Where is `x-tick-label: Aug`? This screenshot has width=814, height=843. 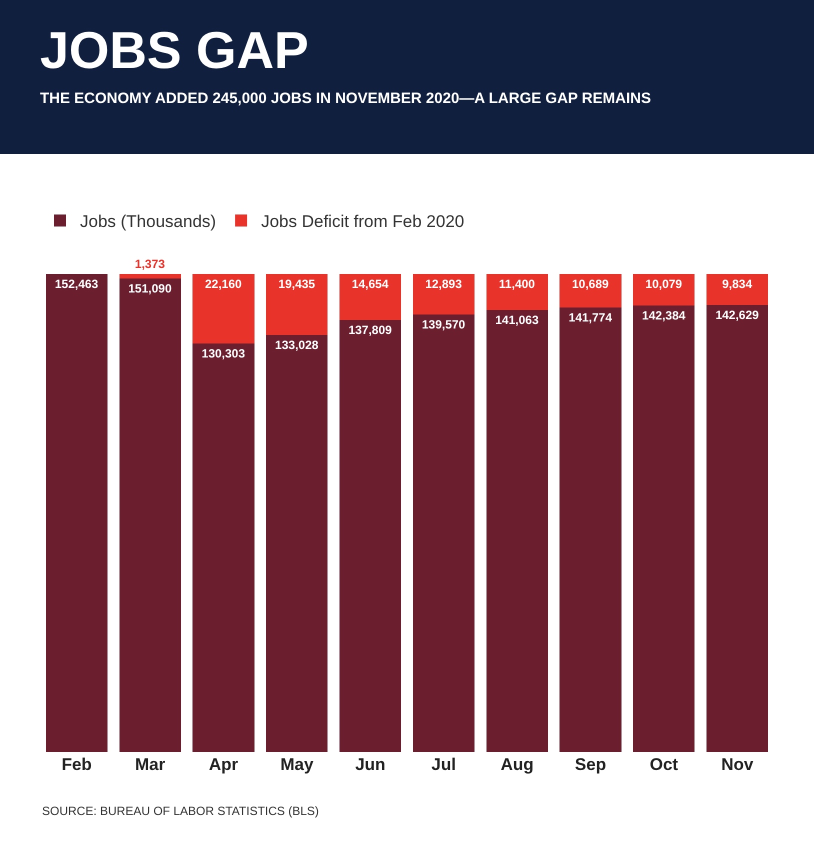 x-tick-label: Aug is located at coordinates (517, 764).